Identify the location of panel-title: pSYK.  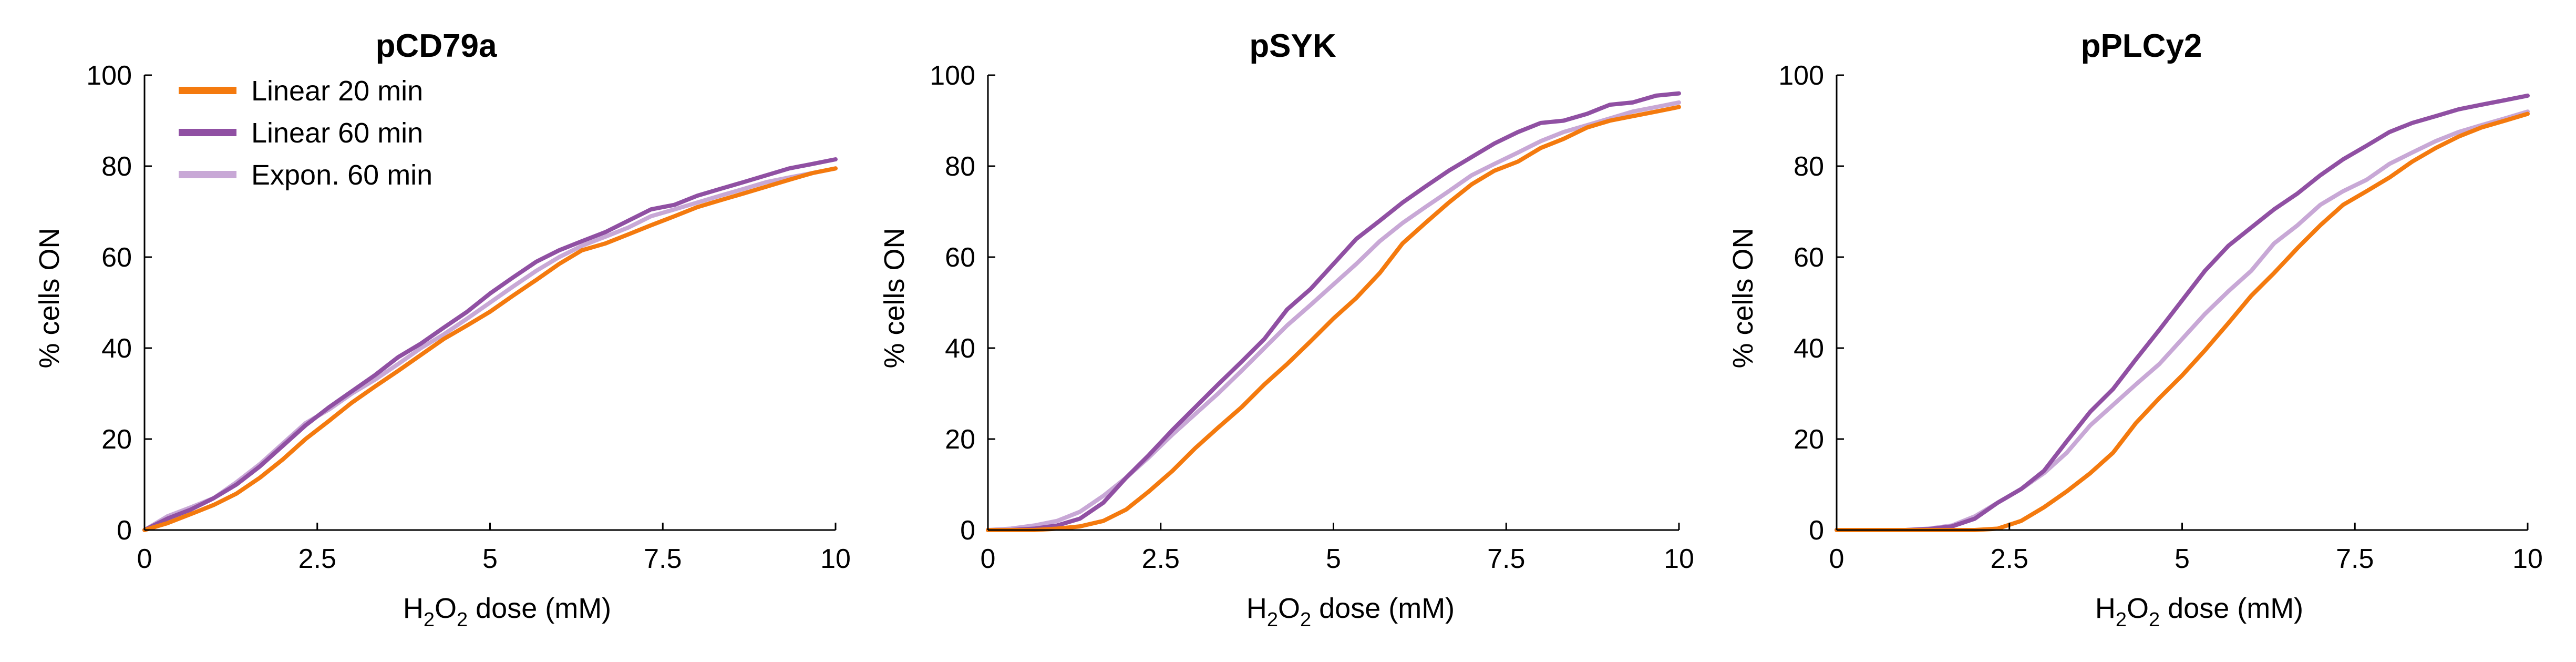
(1292, 46).